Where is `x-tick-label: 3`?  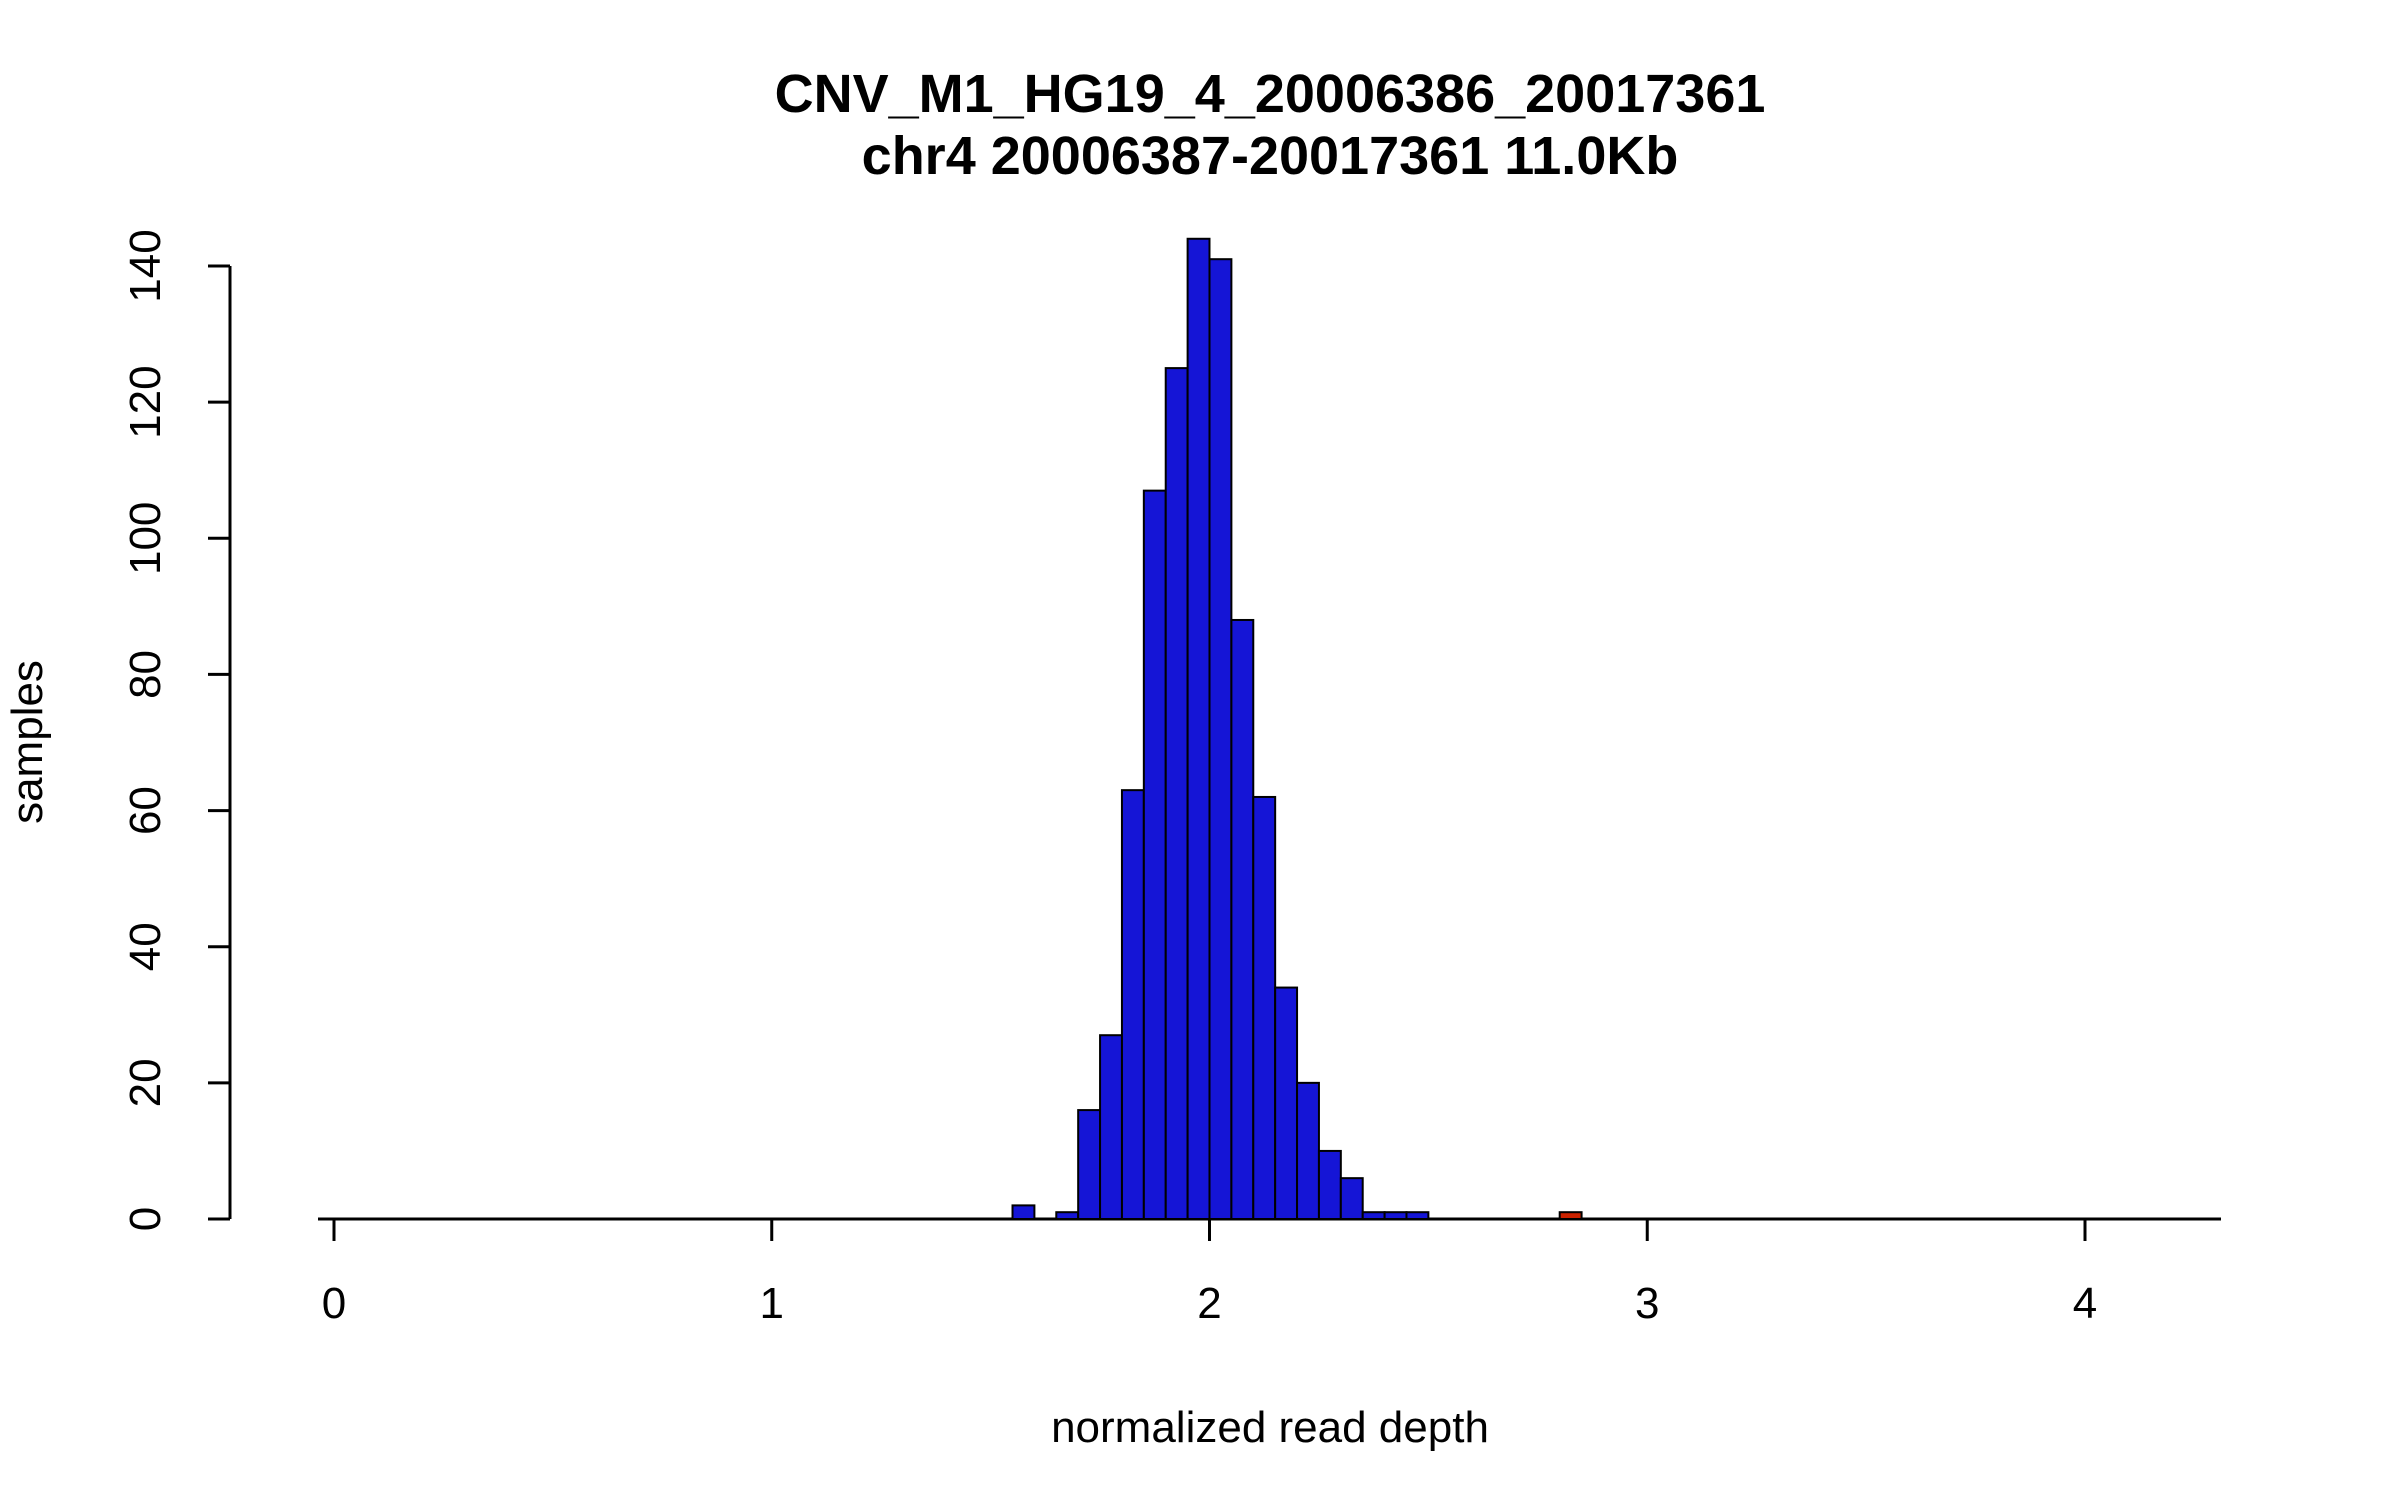
x-tick-label: 3 is located at coordinates (1647, 1303).